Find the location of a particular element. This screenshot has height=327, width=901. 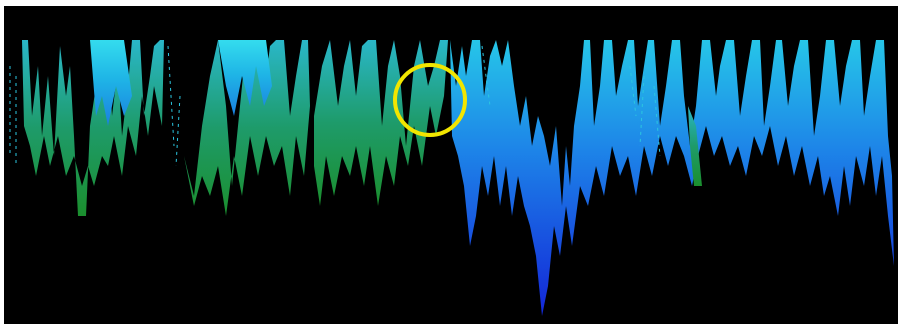

spike-cluster-left-top is located at coordinates (111, 83).